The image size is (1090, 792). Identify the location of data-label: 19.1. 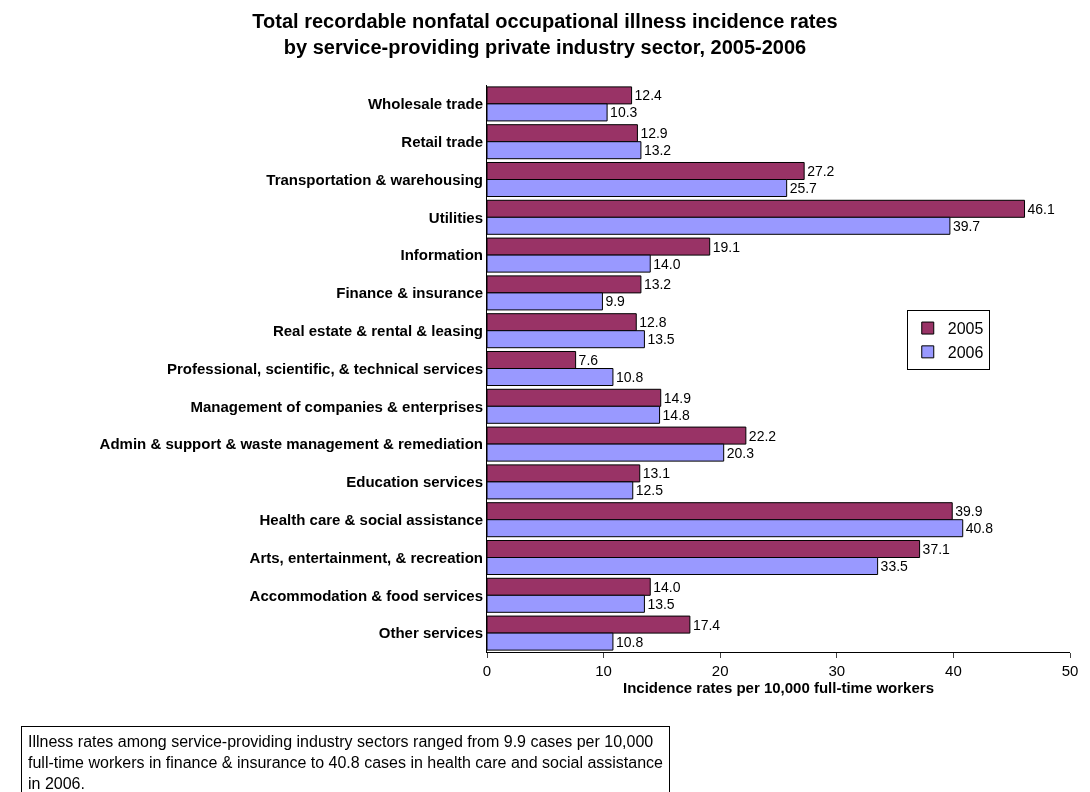
(726, 246).